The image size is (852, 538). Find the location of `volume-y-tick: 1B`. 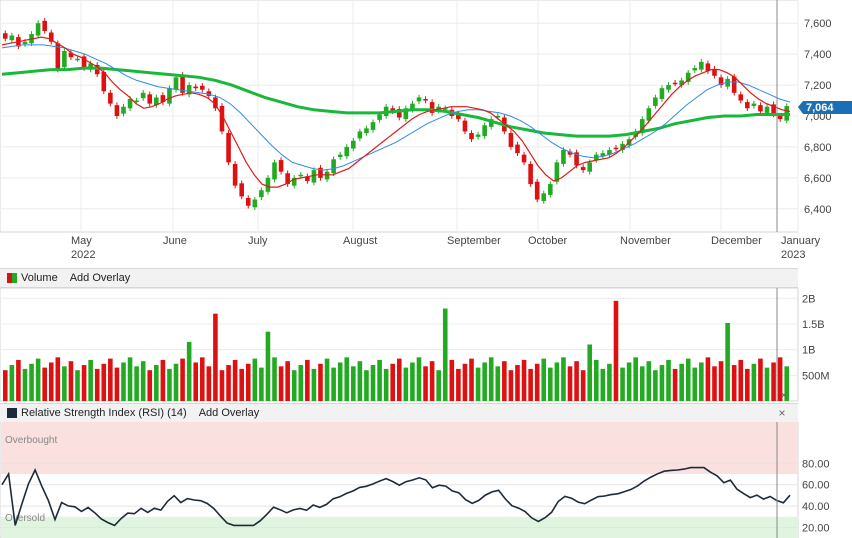

volume-y-tick: 1B is located at coordinates (808, 351).